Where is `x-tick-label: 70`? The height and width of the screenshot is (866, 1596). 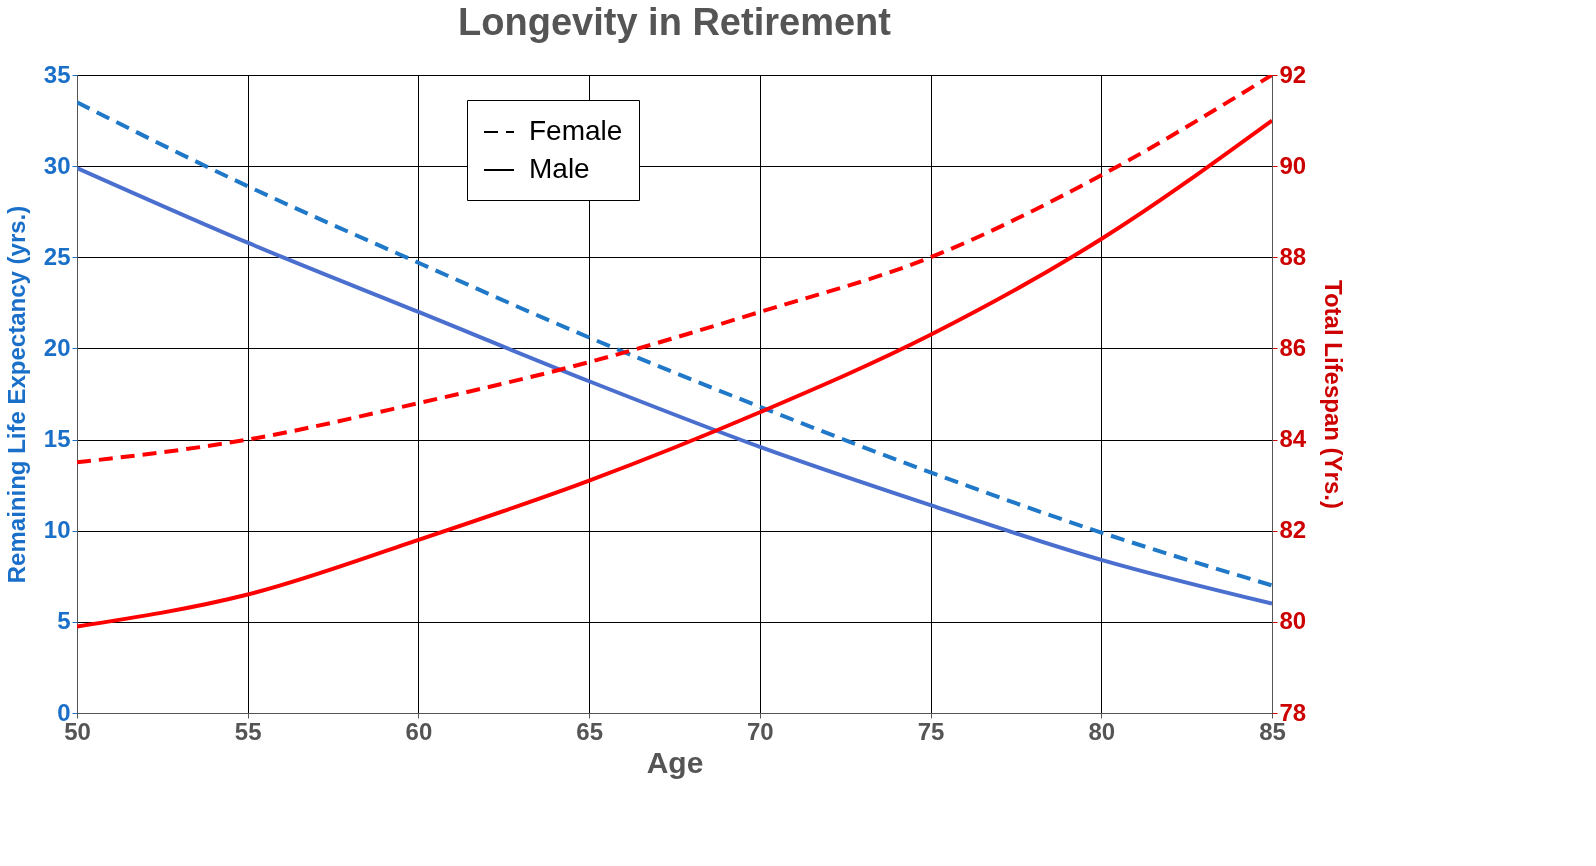
x-tick-label: 70 is located at coordinates (760, 731).